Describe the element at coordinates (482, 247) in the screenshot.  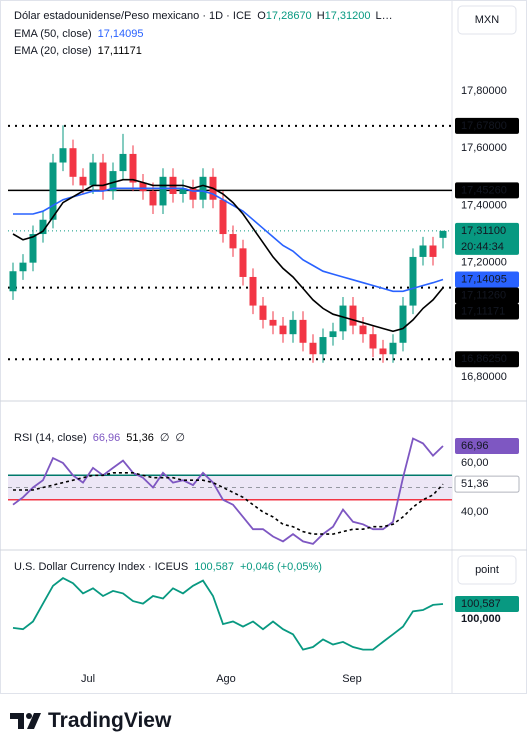
I see `price-label: 20:44:34` at that location.